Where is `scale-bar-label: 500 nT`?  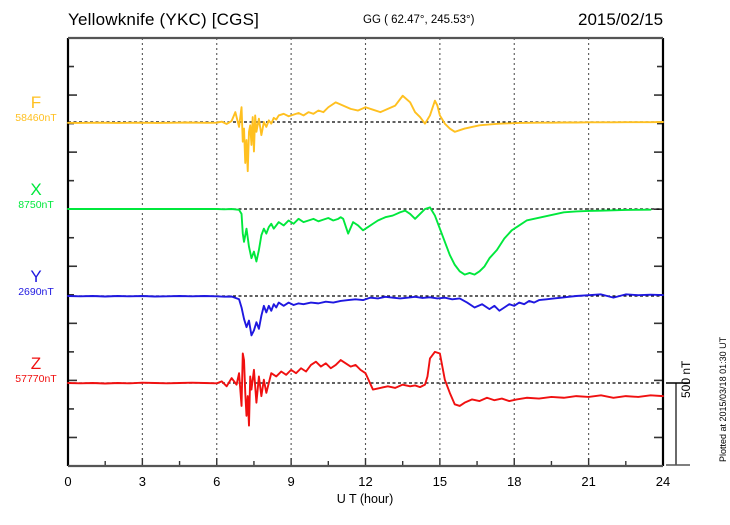 scale-bar-label: 500 nT is located at coordinates (686, 379).